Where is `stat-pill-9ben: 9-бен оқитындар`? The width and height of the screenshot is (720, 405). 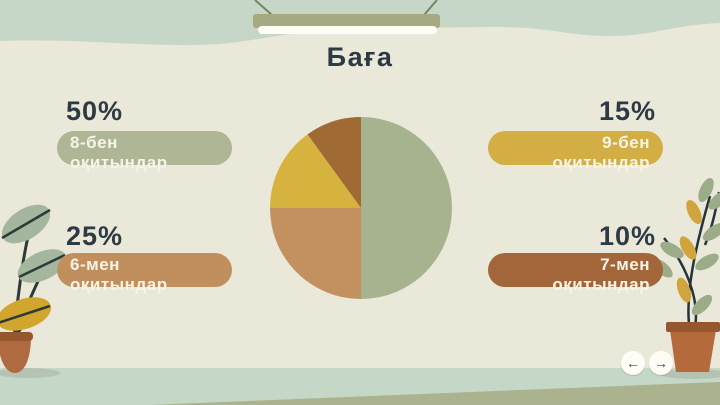
stat-pill-9ben: 9-бен оқитындар is located at coordinates (575, 151).